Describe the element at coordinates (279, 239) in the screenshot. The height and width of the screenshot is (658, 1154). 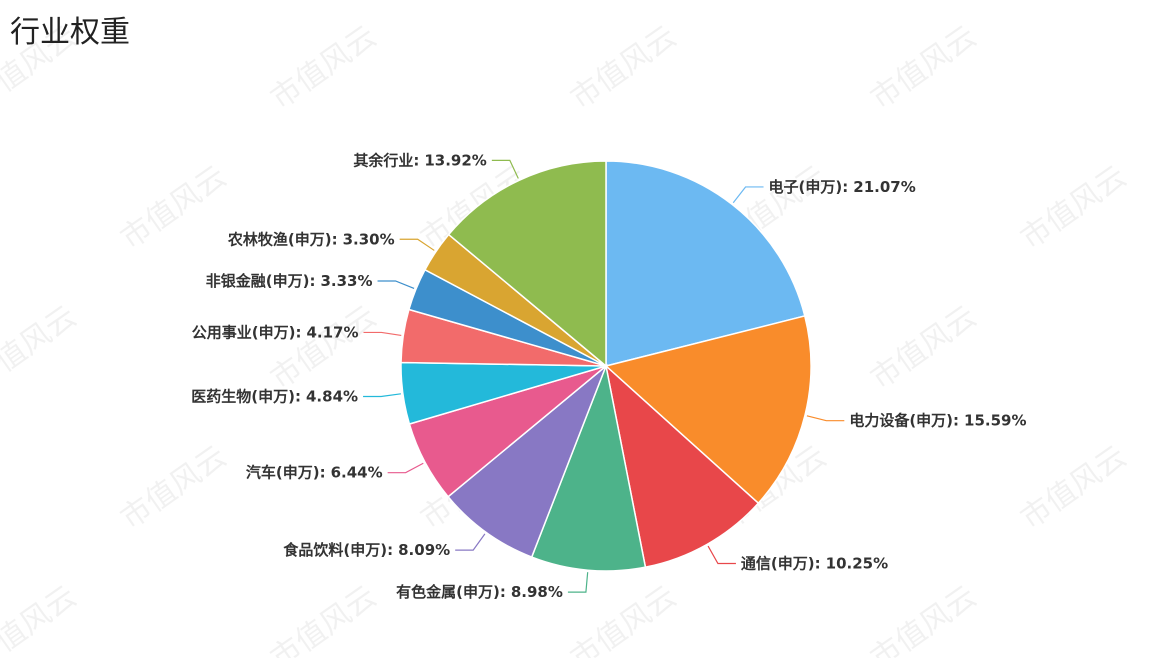
I see `category-label: 农林牧渔(申万)` at that location.